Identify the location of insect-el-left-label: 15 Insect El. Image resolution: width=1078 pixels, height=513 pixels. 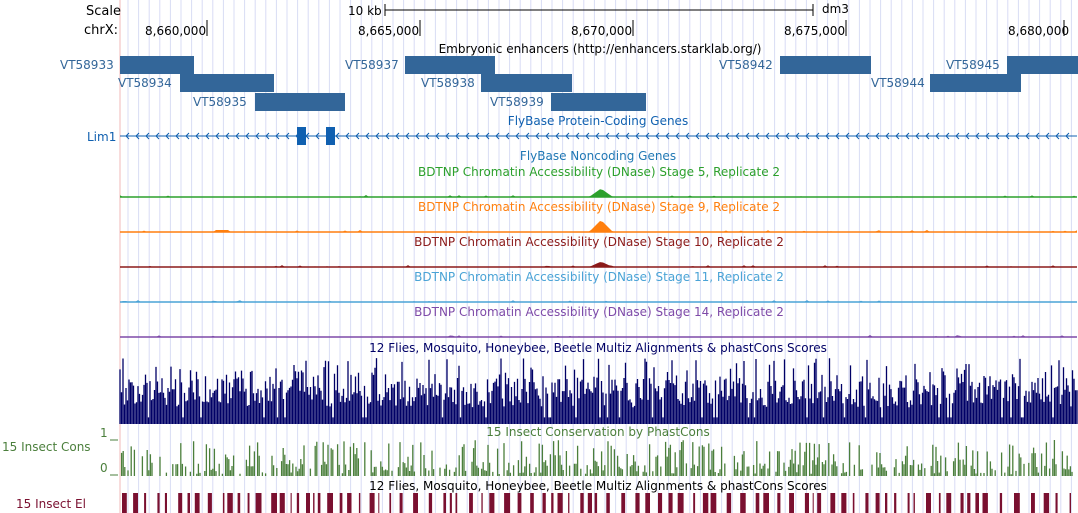
(51, 504).